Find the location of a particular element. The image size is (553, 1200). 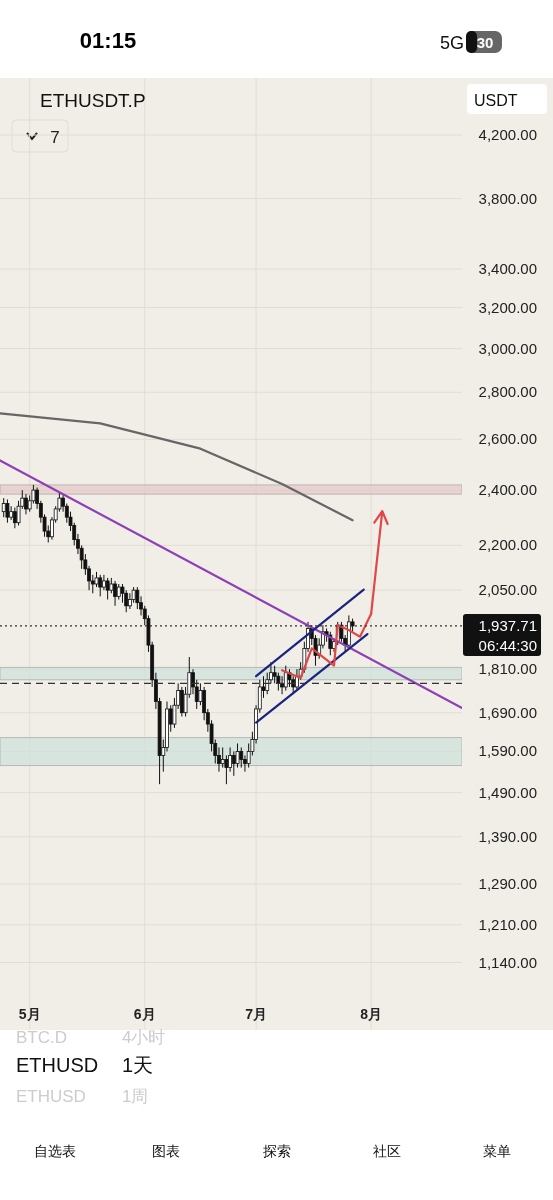

y-tick-label: 2,050.00 is located at coordinates (507, 590).